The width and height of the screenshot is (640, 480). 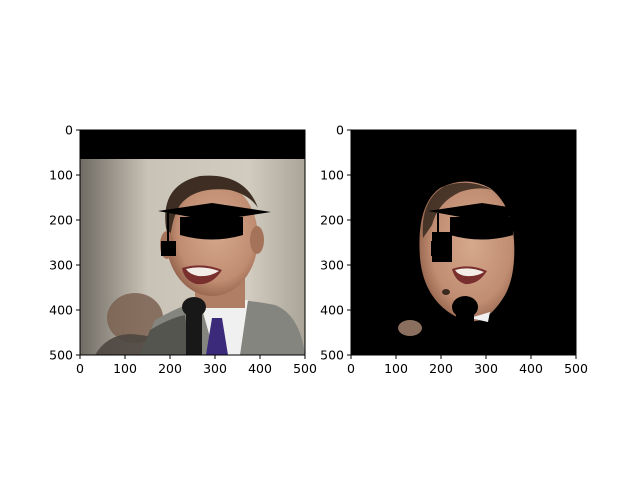 What do you see at coordinates (332, 265) in the screenshot?
I see `right-y-tick-label: 300` at bounding box center [332, 265].